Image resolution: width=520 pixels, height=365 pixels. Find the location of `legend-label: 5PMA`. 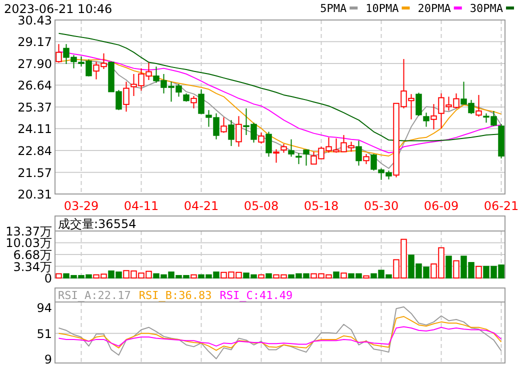

legend-label: 5PMA is located at coordinates (333, 8).